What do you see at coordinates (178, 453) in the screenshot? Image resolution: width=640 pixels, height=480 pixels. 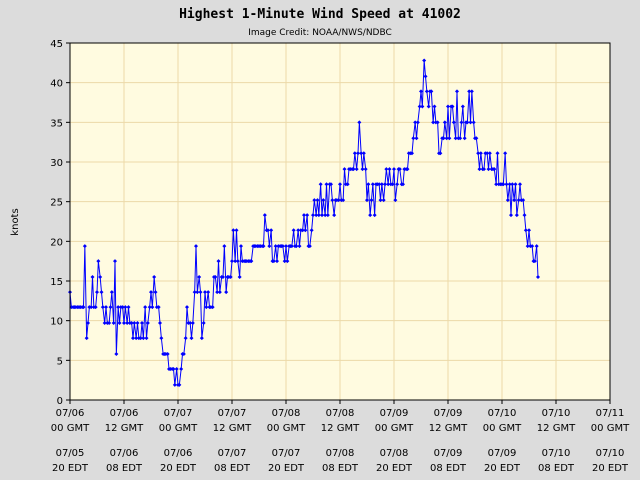 I see `x-tick-label-edt-date: 07/06` at bounding box center [178, 453].